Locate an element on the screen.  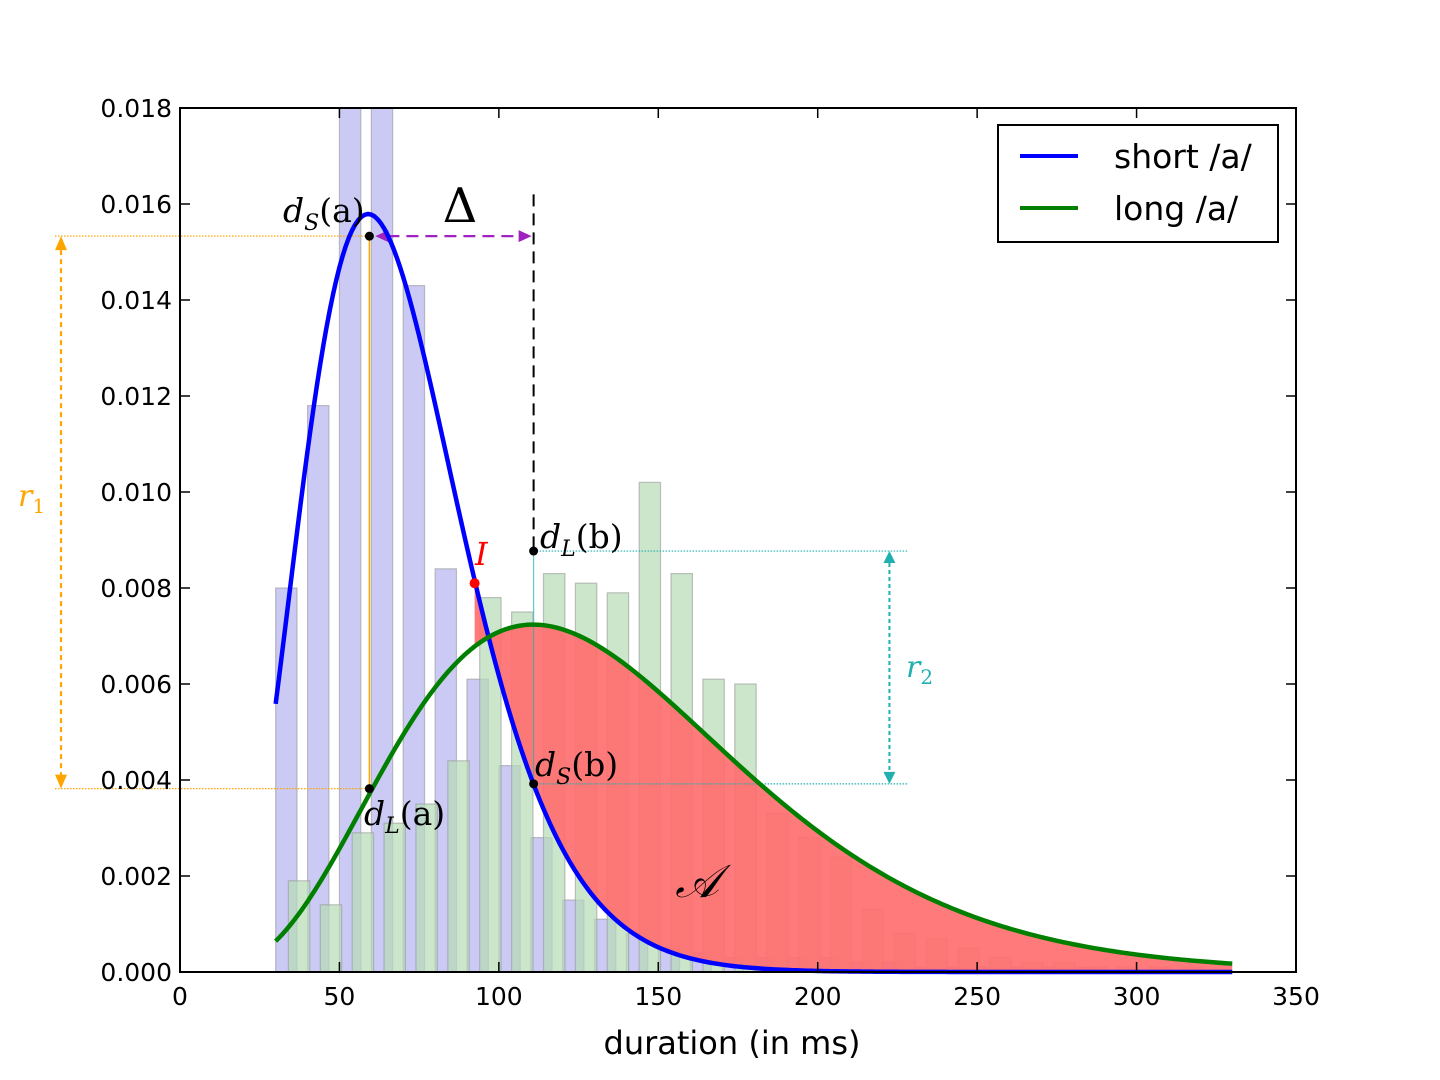
point-dsb is located at coordinates (534, 784).